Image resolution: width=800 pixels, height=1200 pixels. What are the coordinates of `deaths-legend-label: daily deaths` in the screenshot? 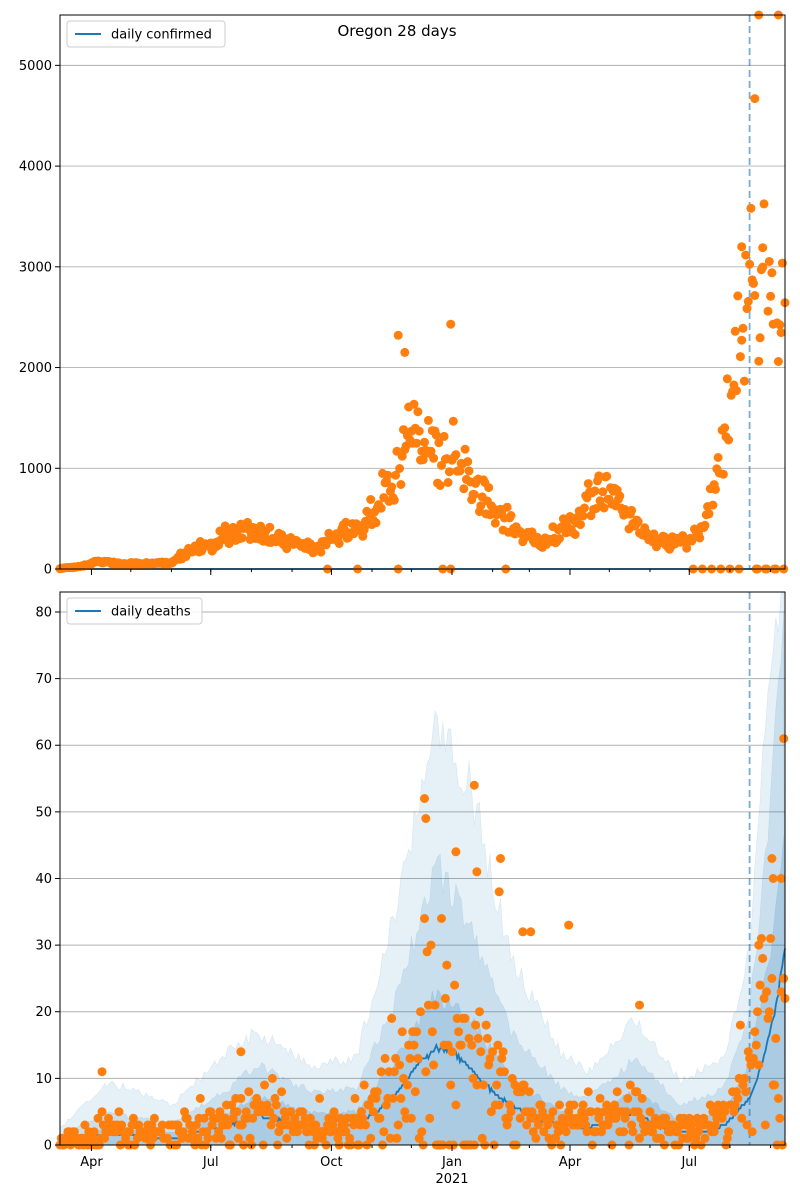 It's located at (151, 612).